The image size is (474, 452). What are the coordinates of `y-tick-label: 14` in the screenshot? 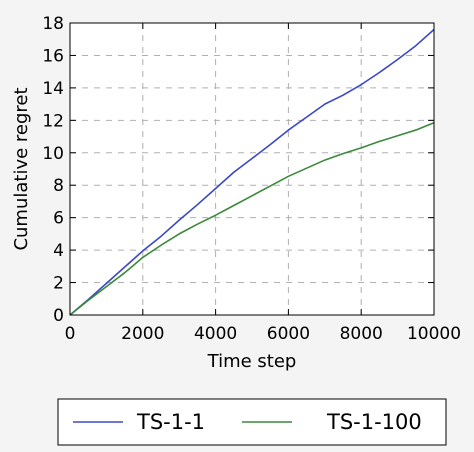 It's located at (53, 89).